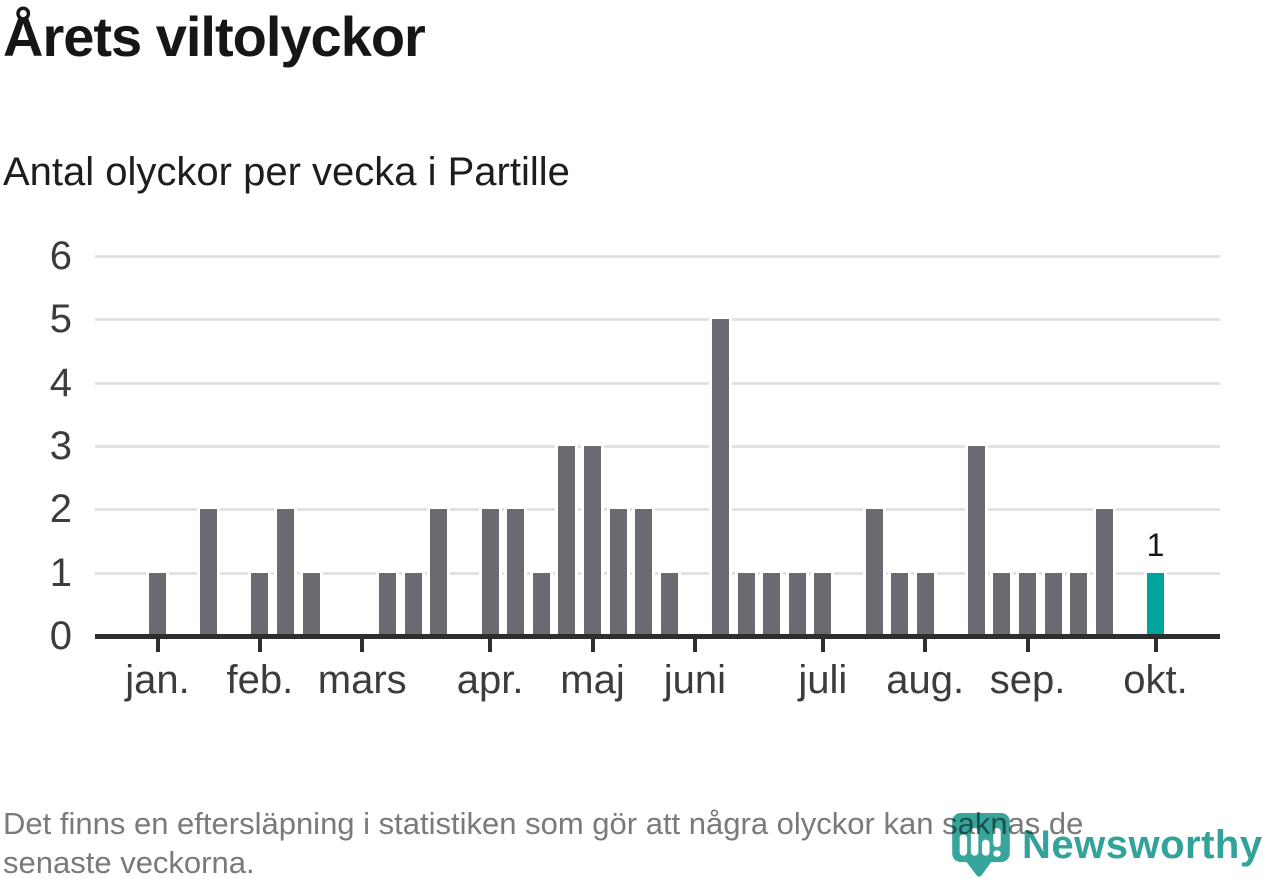  What do you see at coordinates (286, 172) in the screenshot?
I see `chart-subtitle: Antal olyckor per vecka i Partille` at bounding box center [286, 172].